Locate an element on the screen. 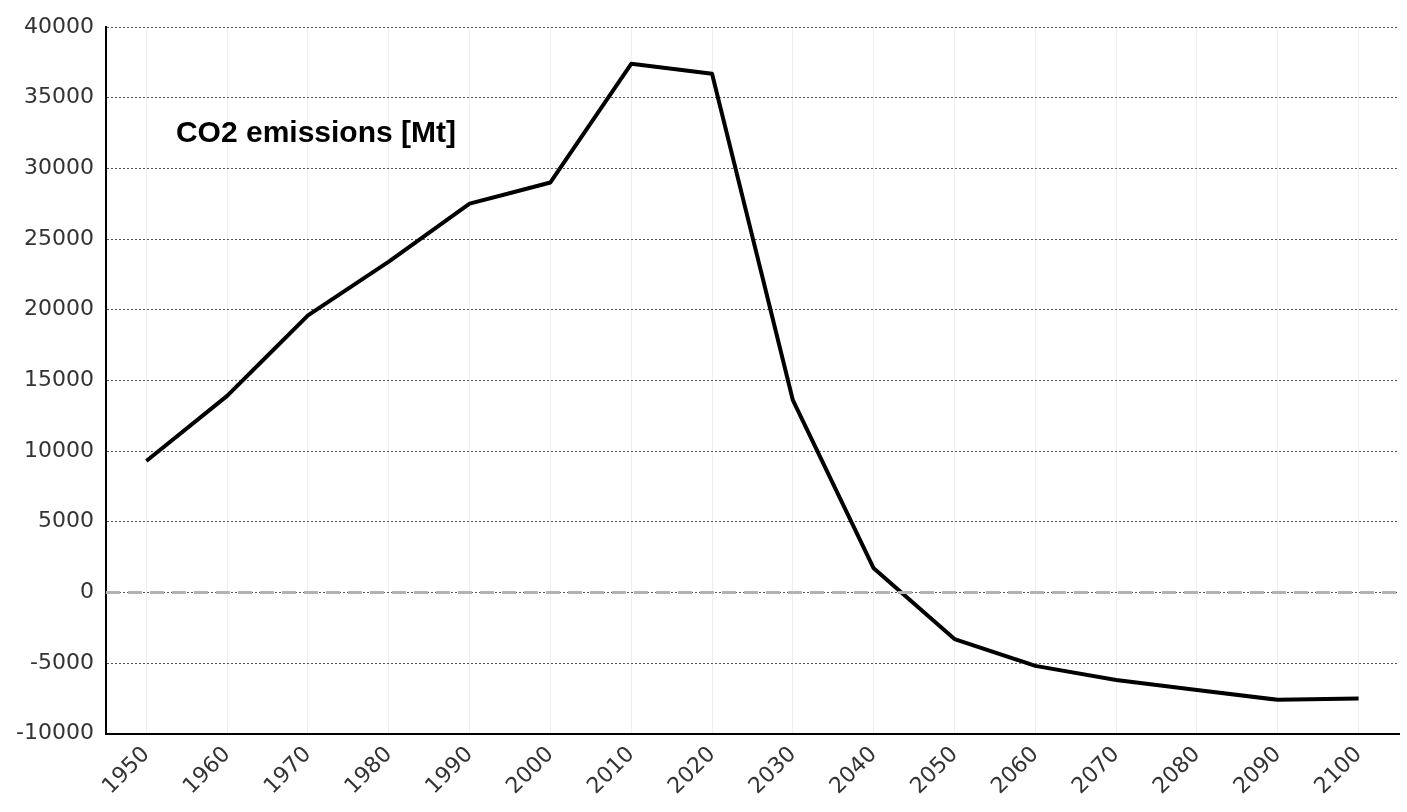 The height and width of the screenshot is (812, 1407). y-tick-label: 40000 is located at coordinates (58, 25).